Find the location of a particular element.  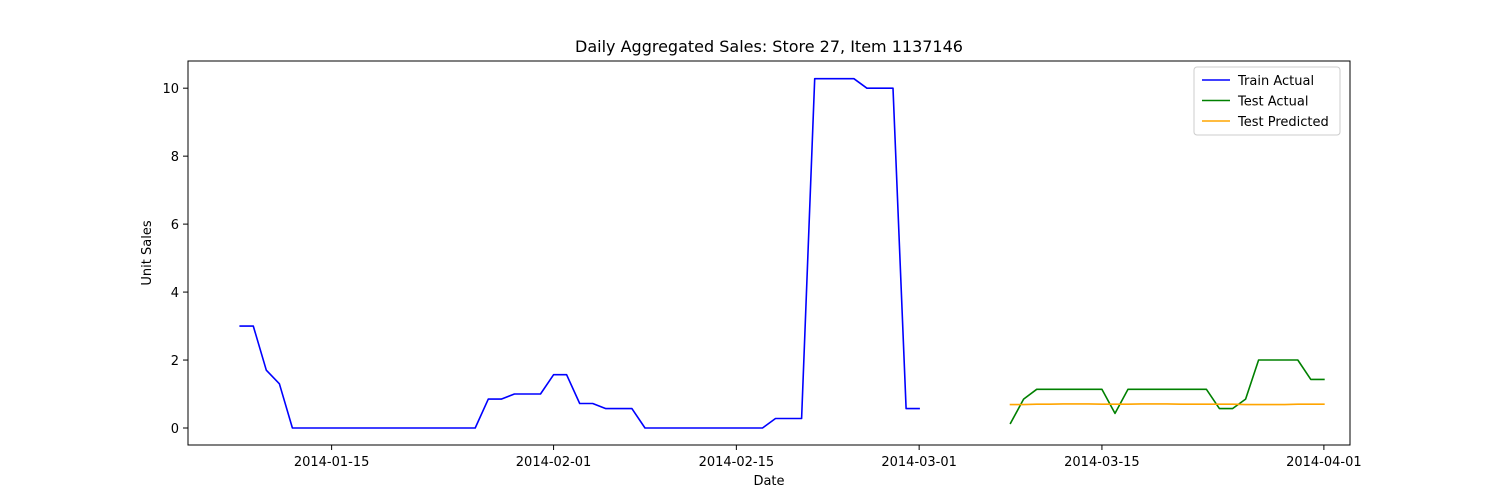

y-axis-label: Unit Sales is located at coordinates (147, 252).